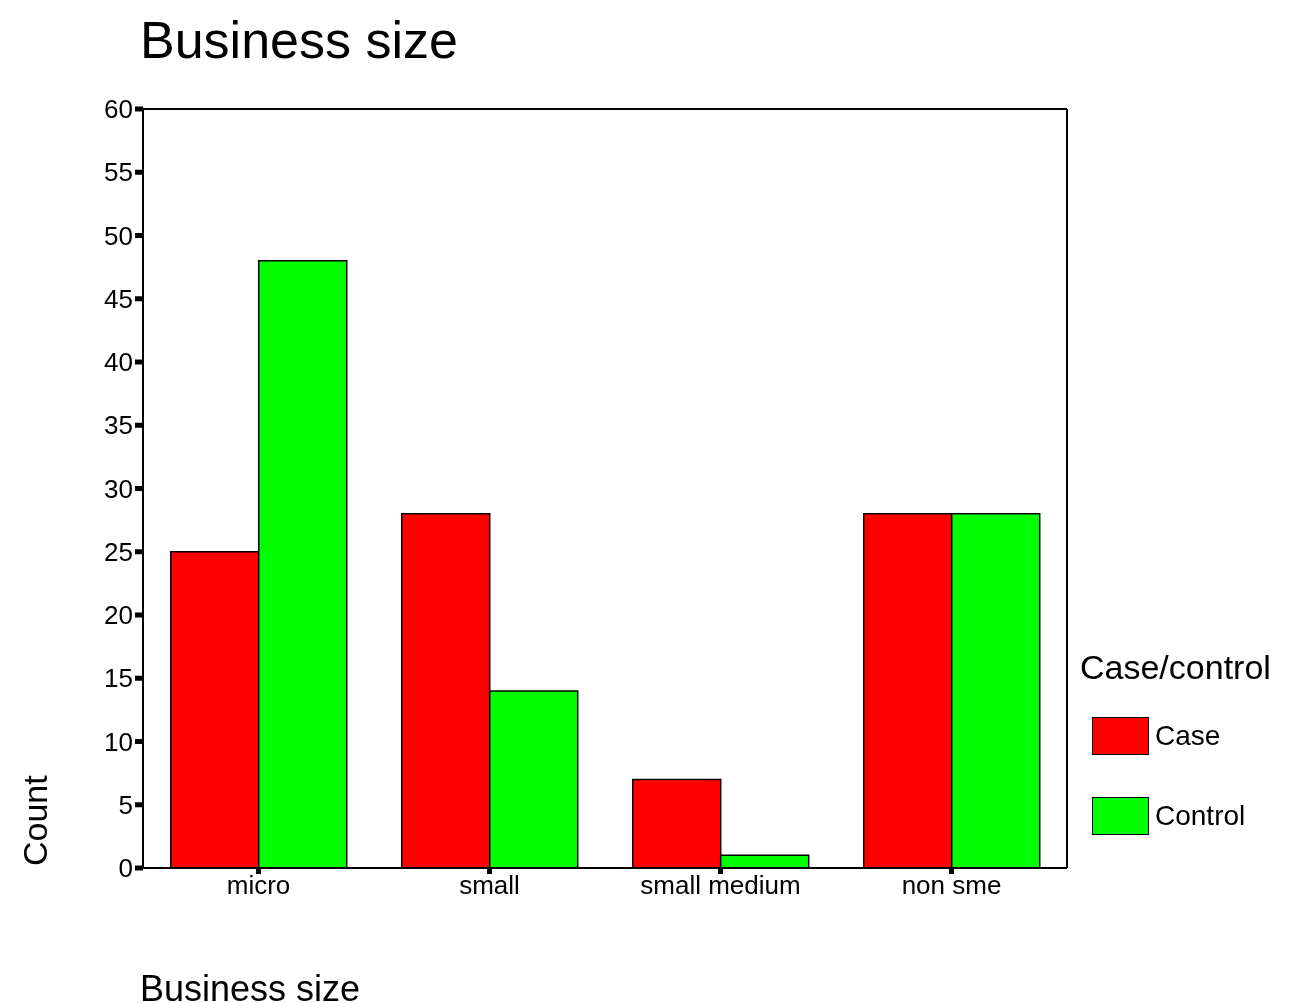 Image resolution: width=1302 pixels, height=1003 pixels. I want to click on y-tick-label: 15, so click(118, 678).